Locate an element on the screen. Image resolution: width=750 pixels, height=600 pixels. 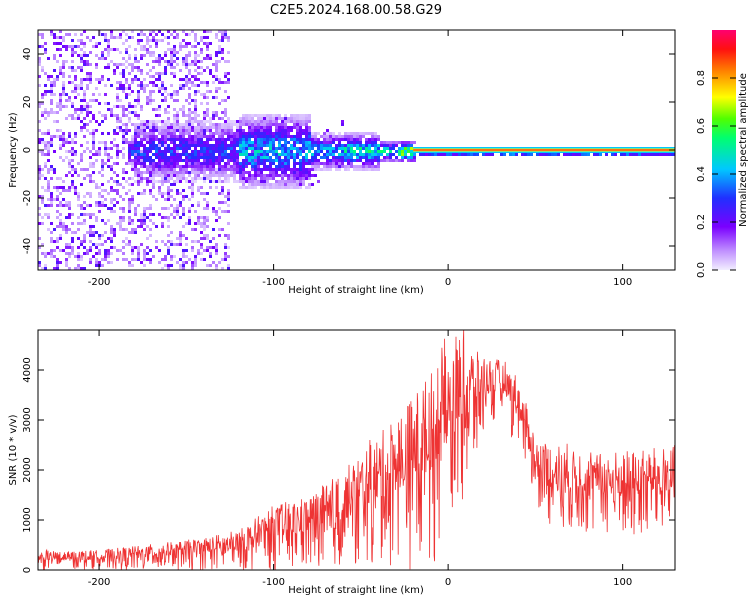
colorbar-label: Normalized spectral amplitude is located at coordinates (743, 150).